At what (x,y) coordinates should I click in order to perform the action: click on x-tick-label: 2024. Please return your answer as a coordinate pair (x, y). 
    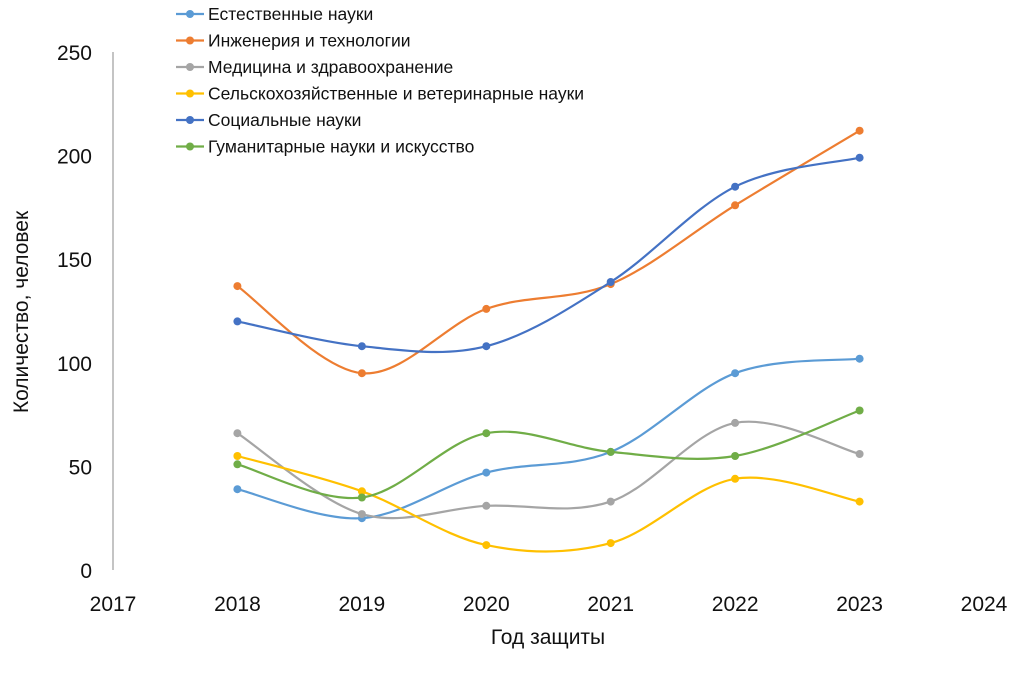
    Looking at the image, I should click on (984, 604).